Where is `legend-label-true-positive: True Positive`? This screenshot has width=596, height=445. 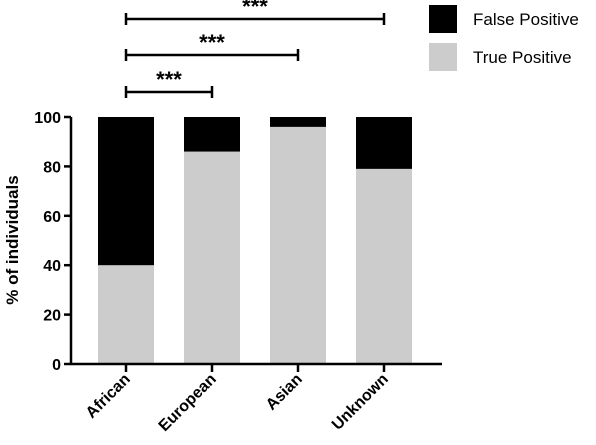 legend-label-true-positive: True Positive is located at coordinates (522, 57).